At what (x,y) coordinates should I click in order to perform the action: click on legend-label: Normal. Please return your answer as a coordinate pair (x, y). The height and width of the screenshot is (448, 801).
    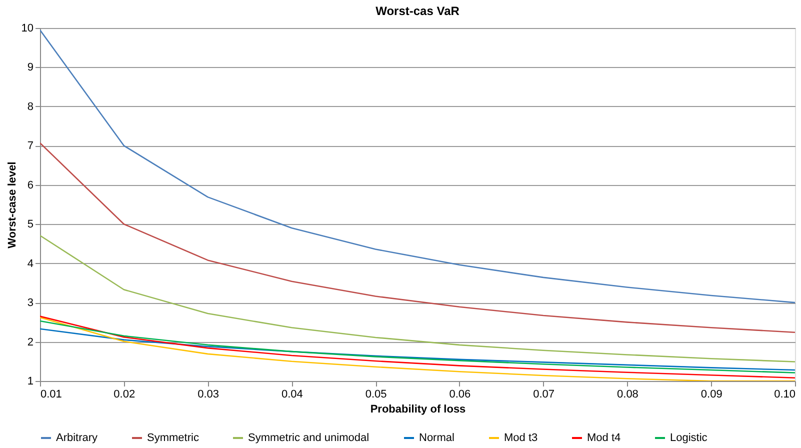
    Looking at the image, I should click on (436, 438).